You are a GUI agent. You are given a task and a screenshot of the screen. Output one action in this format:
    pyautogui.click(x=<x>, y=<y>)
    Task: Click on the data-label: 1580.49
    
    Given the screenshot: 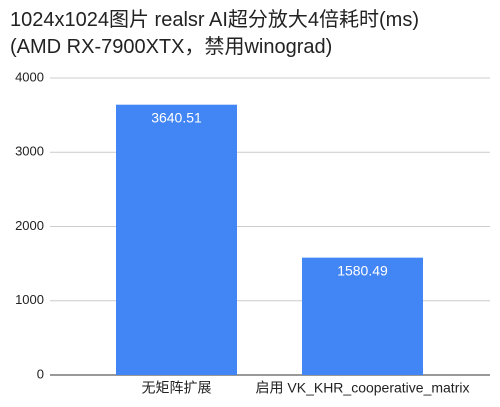 What is the action you would take?
    pyautogui.click(x=362, y=270)
    